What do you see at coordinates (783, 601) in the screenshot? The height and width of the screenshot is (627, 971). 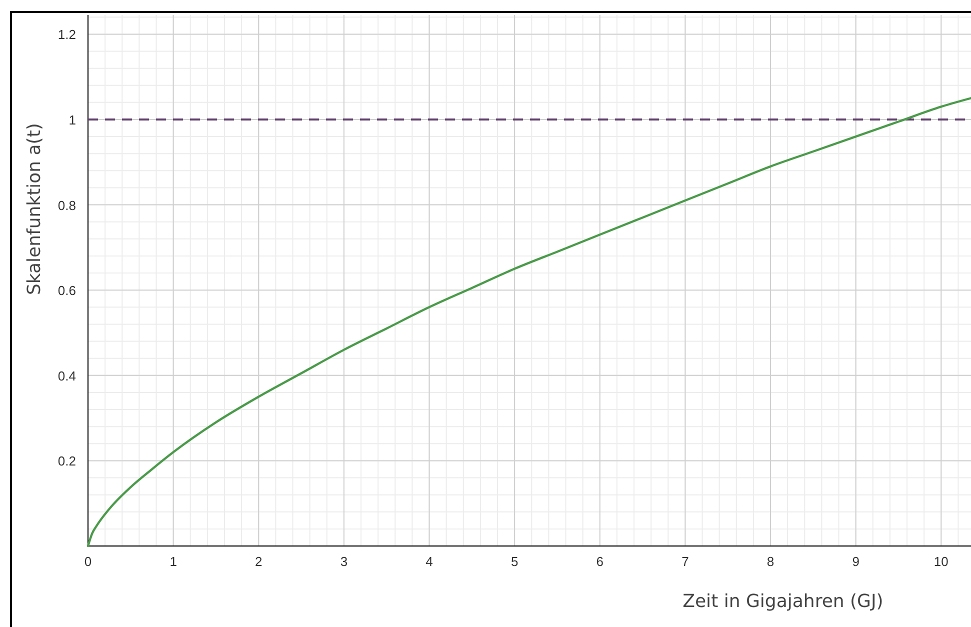 I see `x-axis-title: Zeit in Gigajahren (GJ)` at bounding box center [783, 601].